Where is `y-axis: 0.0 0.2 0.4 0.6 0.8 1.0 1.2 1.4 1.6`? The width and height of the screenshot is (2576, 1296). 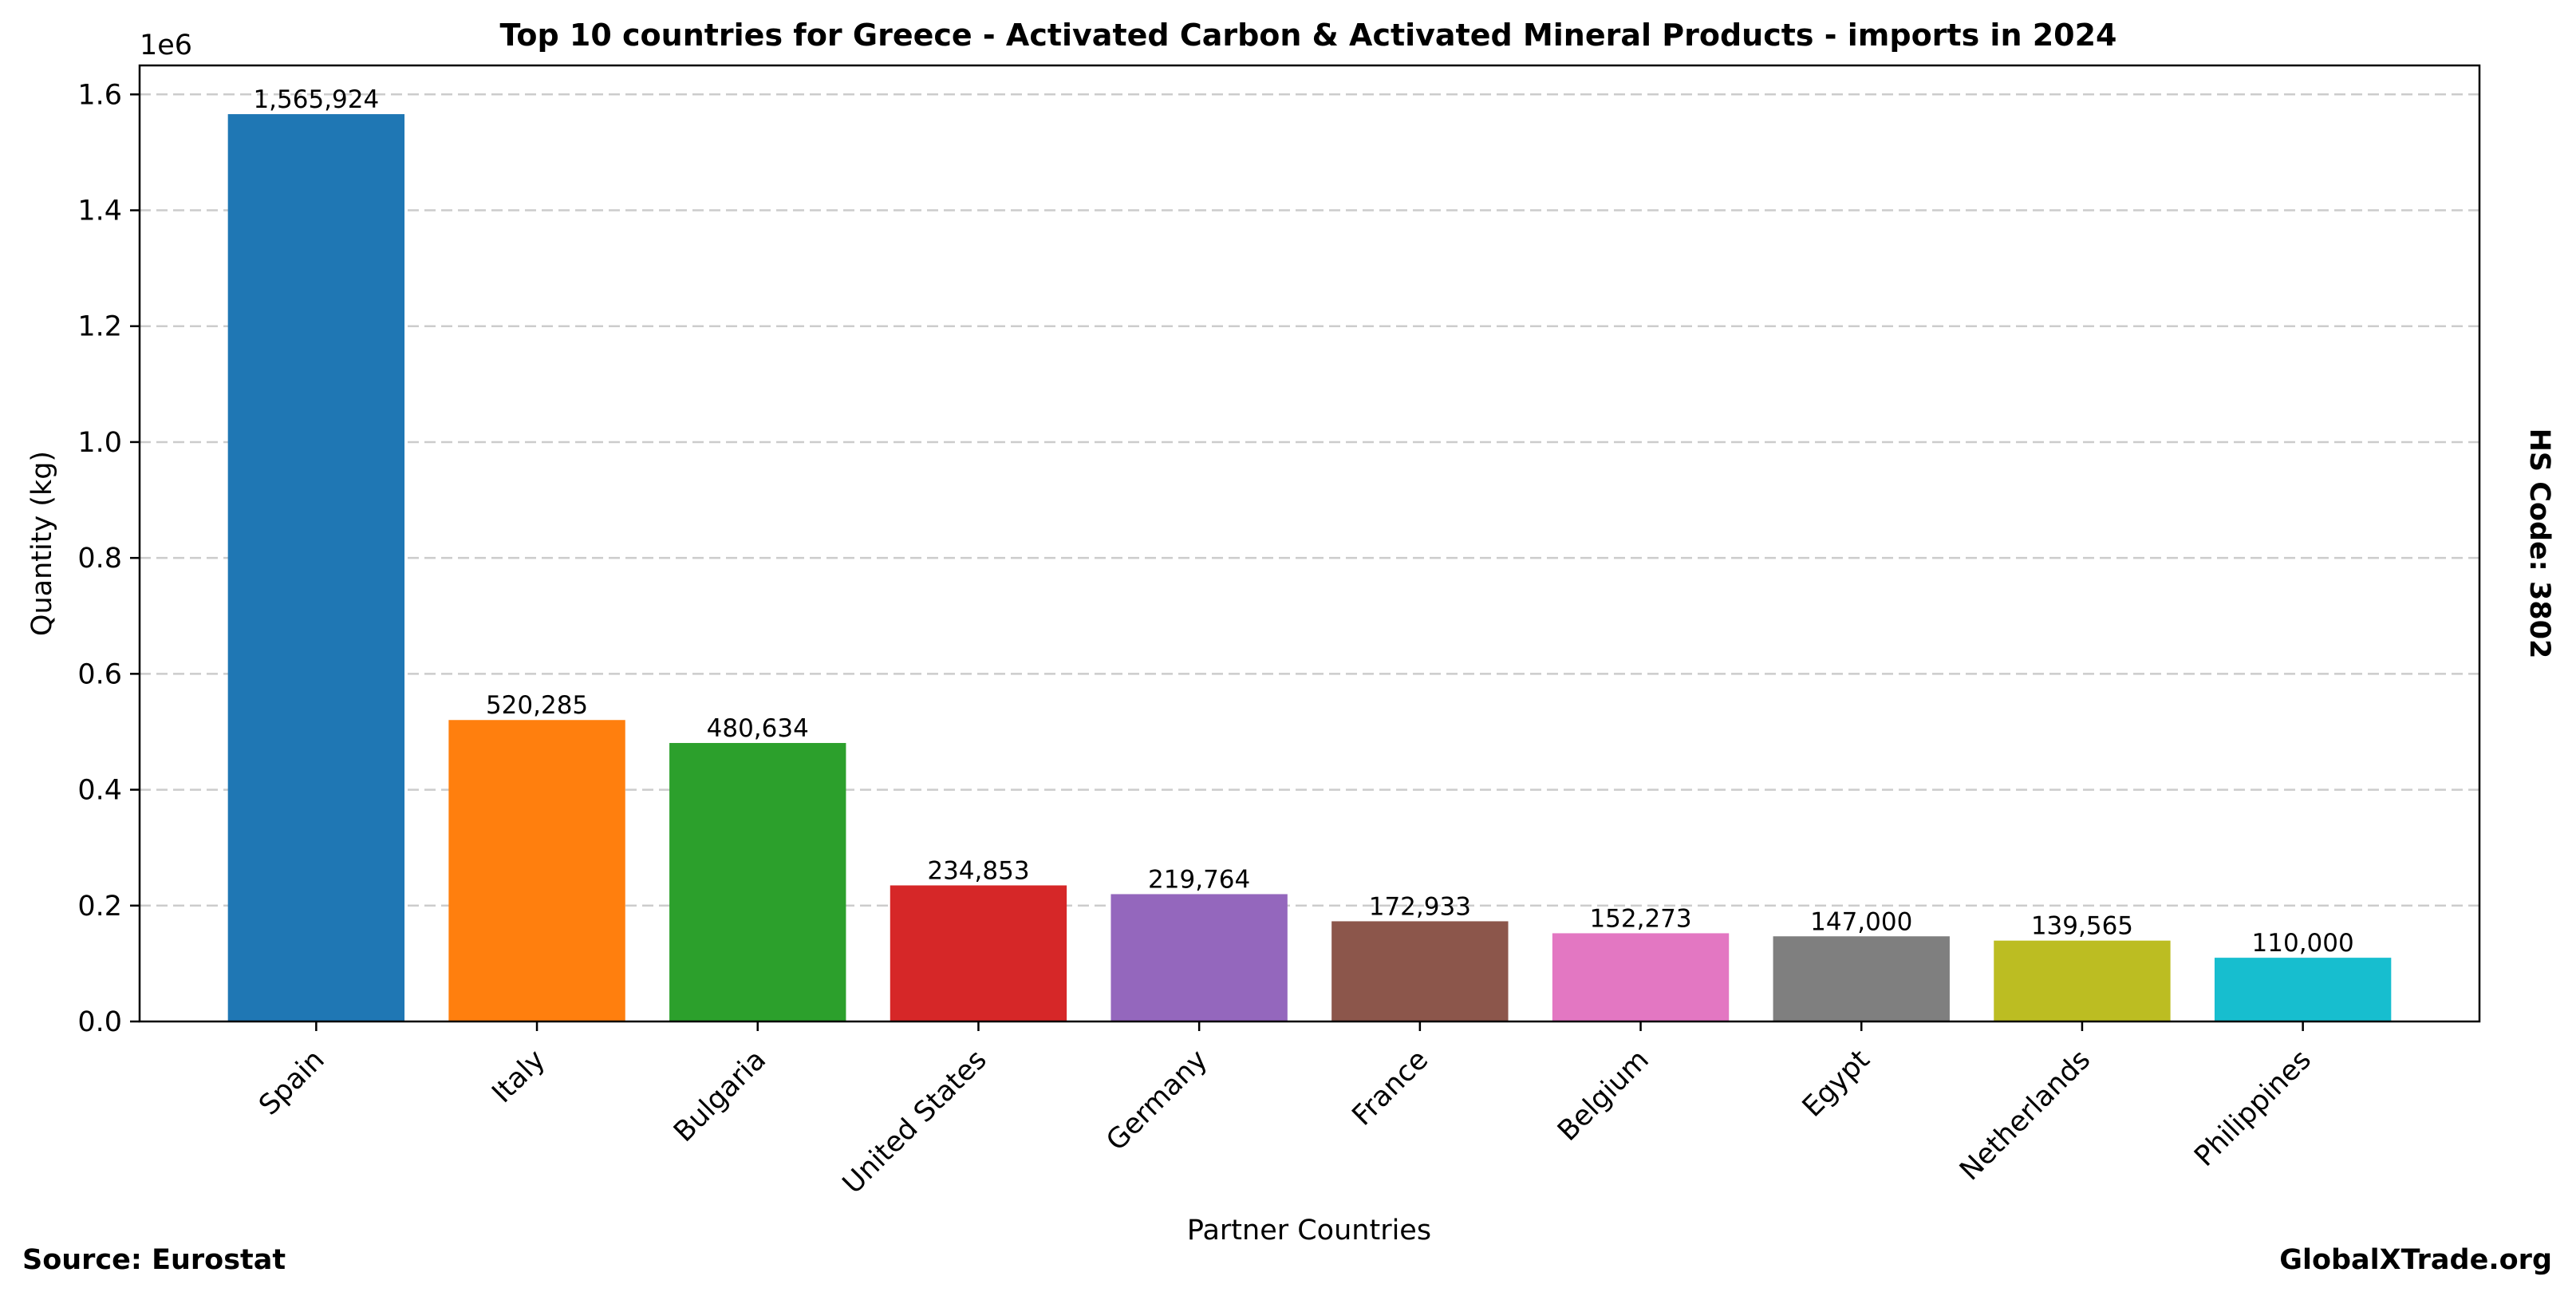
y-axis: 0.0 0.2 0.4 0.6 0.8 1.0 1.2 1.4 1.6 is located at coordinates (109, 558).